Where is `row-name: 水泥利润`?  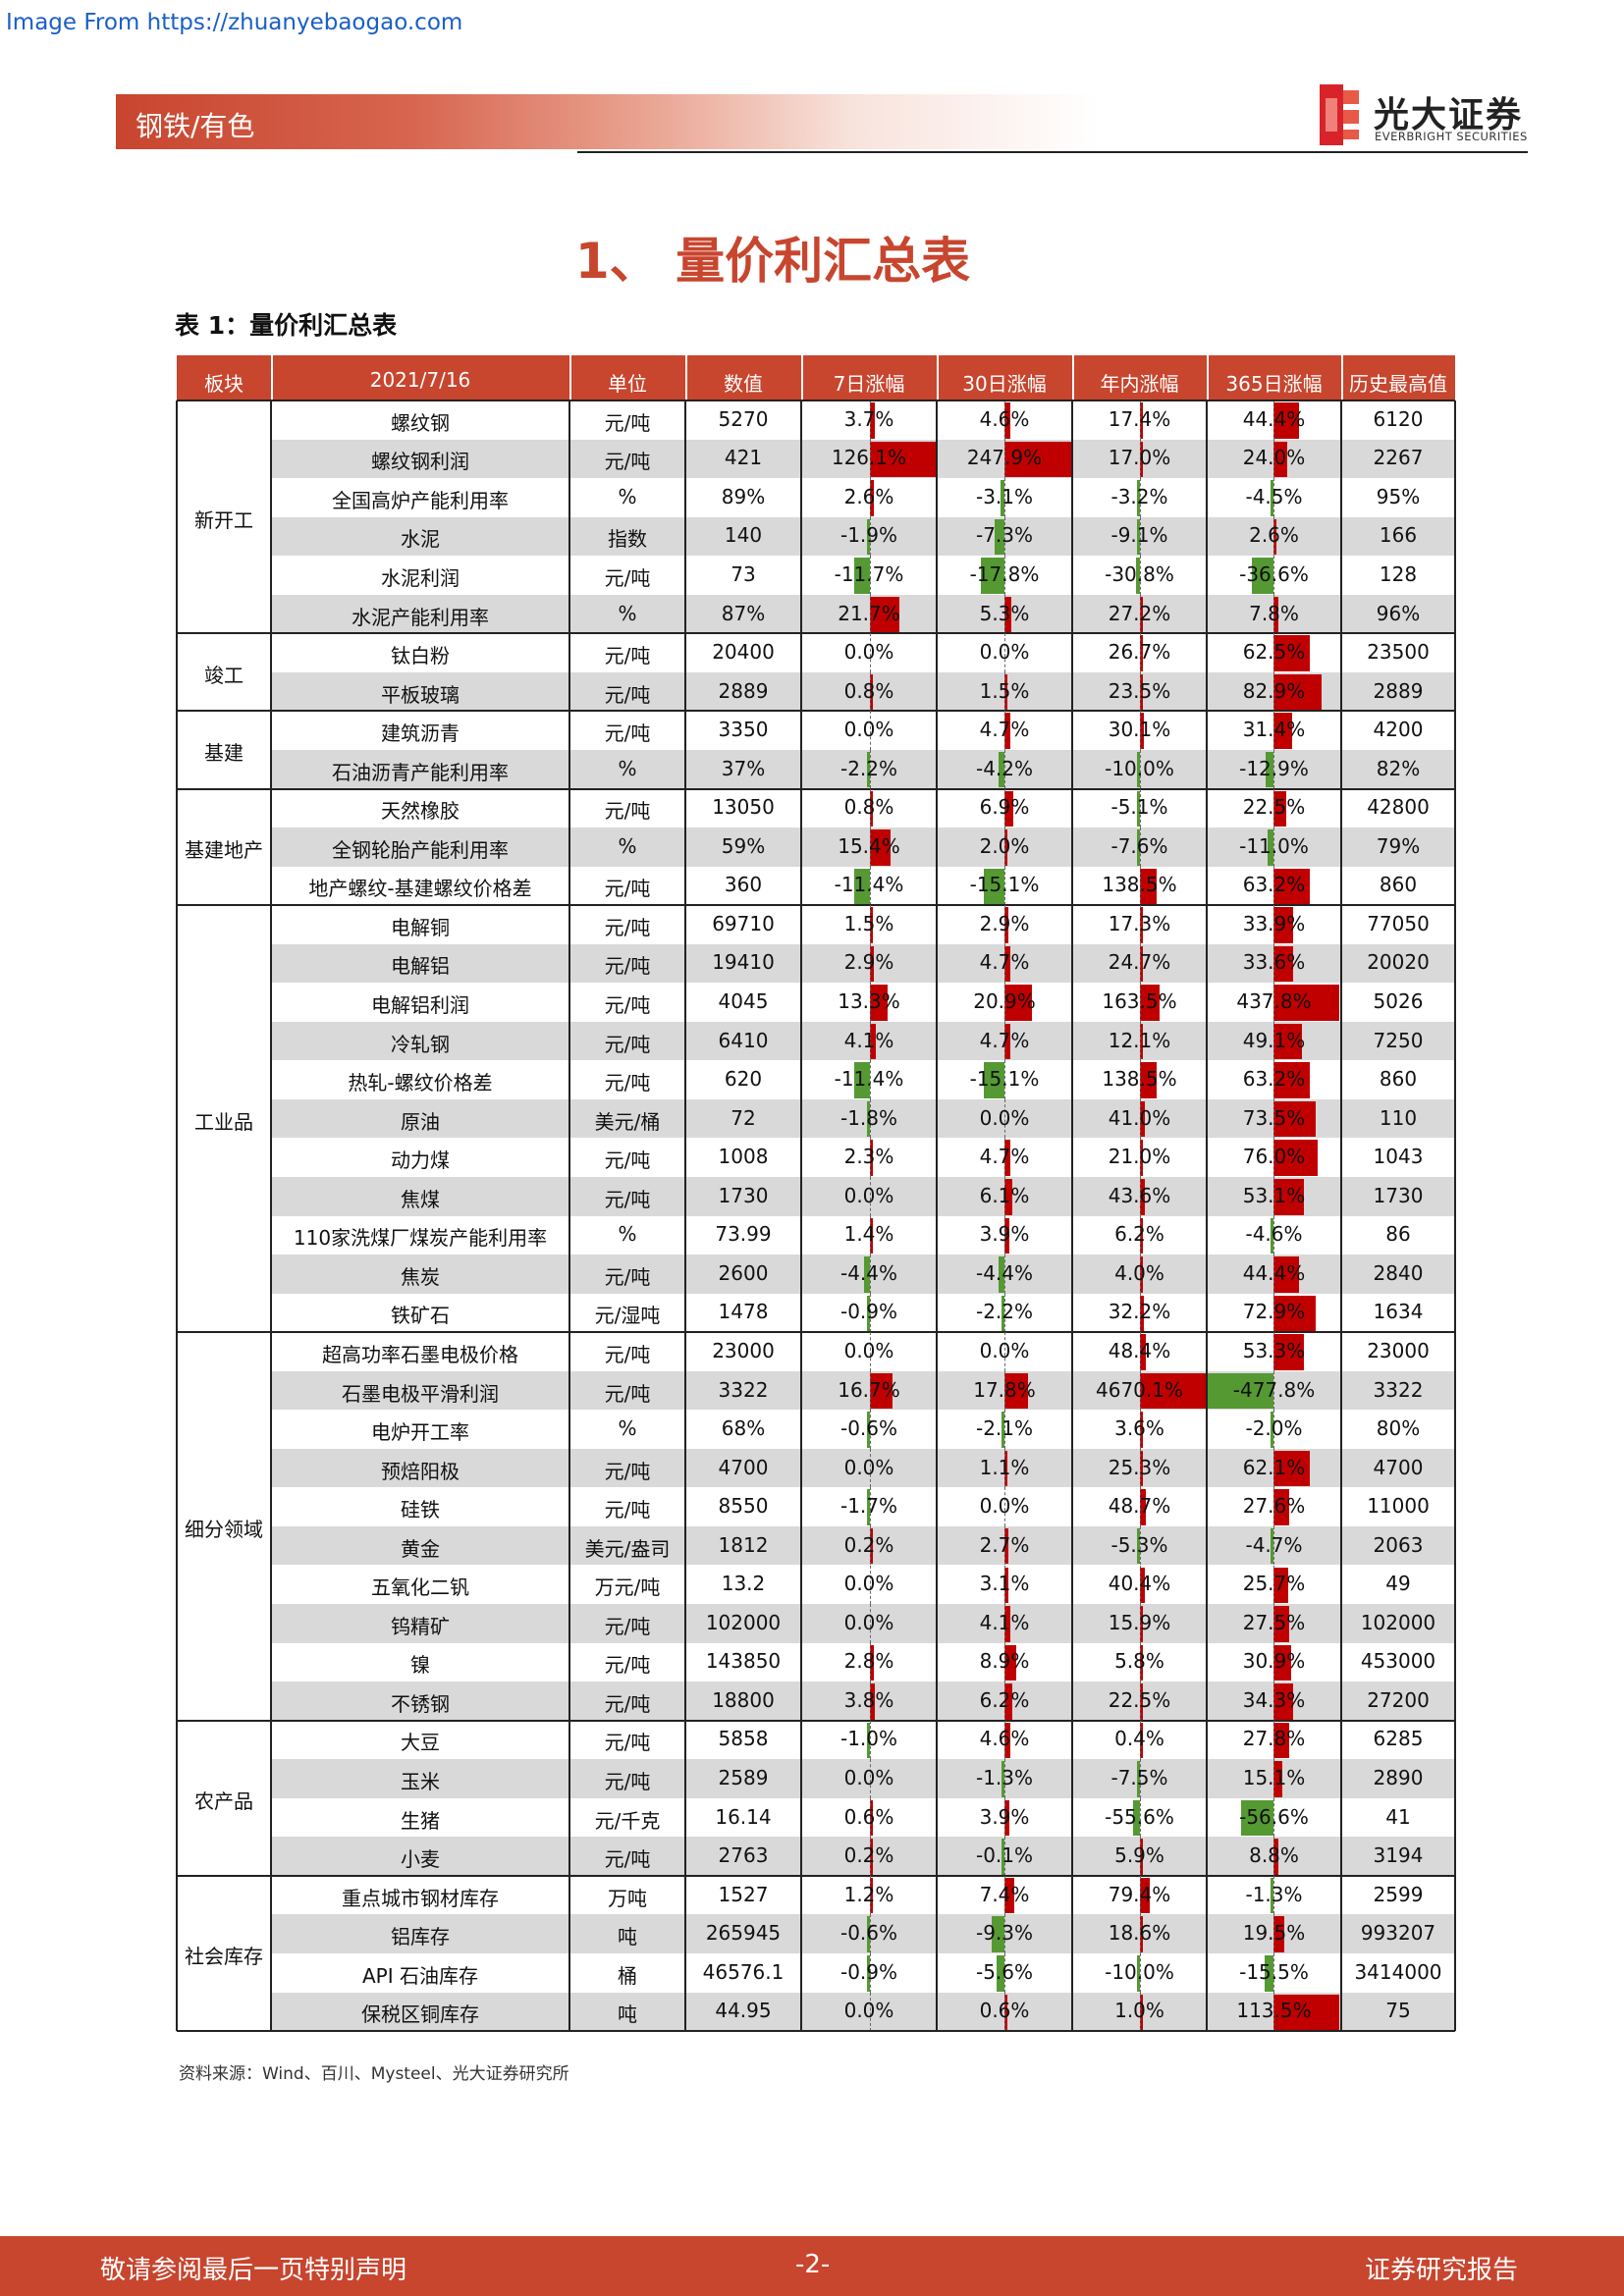
row-name: 水泥利润 is located at coordinates (420, 575).